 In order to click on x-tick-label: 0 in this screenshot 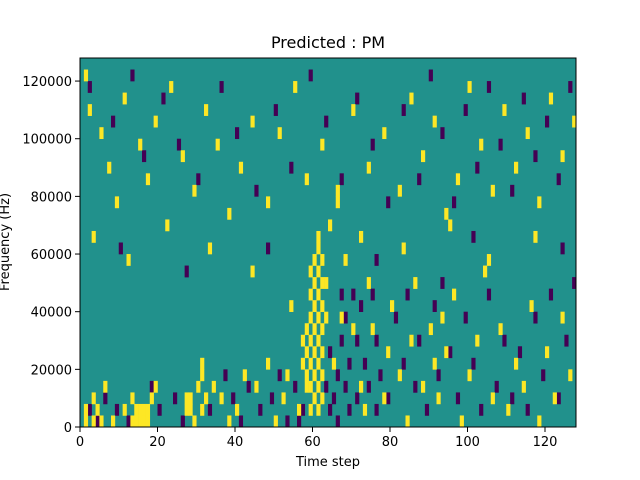, I will do `click(80, 442)`.